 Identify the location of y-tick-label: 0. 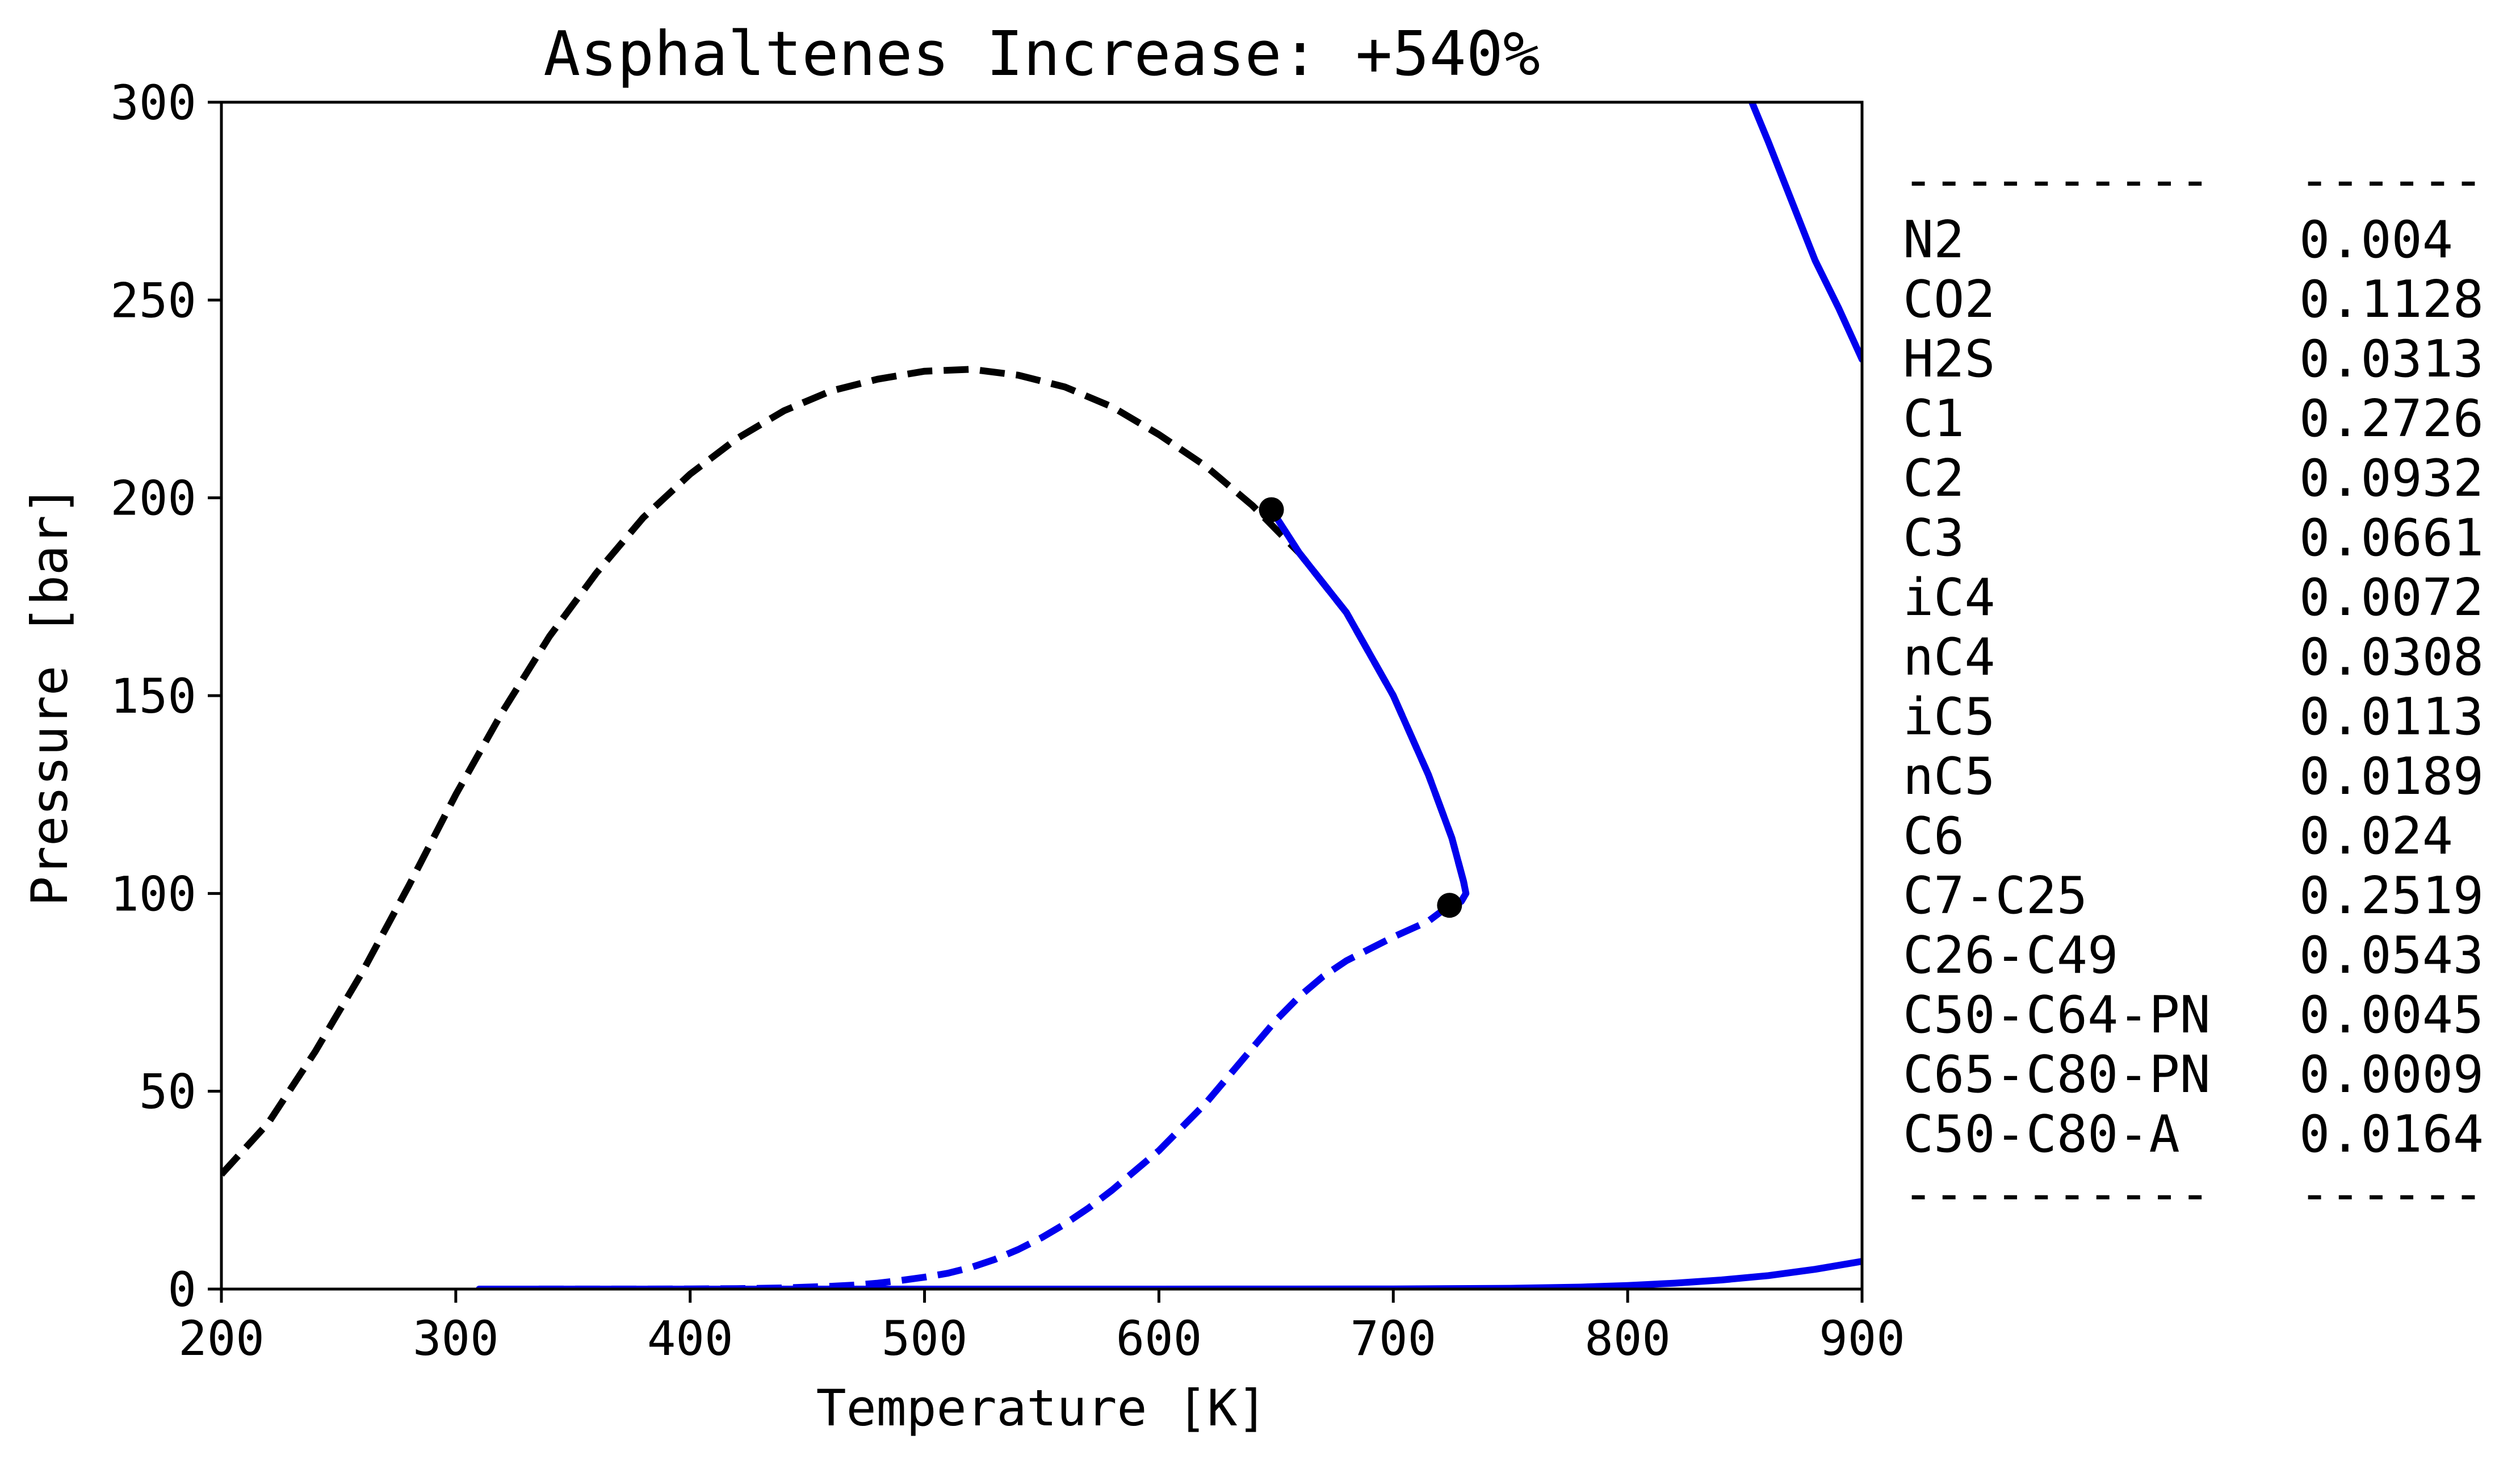
(181, 1289).